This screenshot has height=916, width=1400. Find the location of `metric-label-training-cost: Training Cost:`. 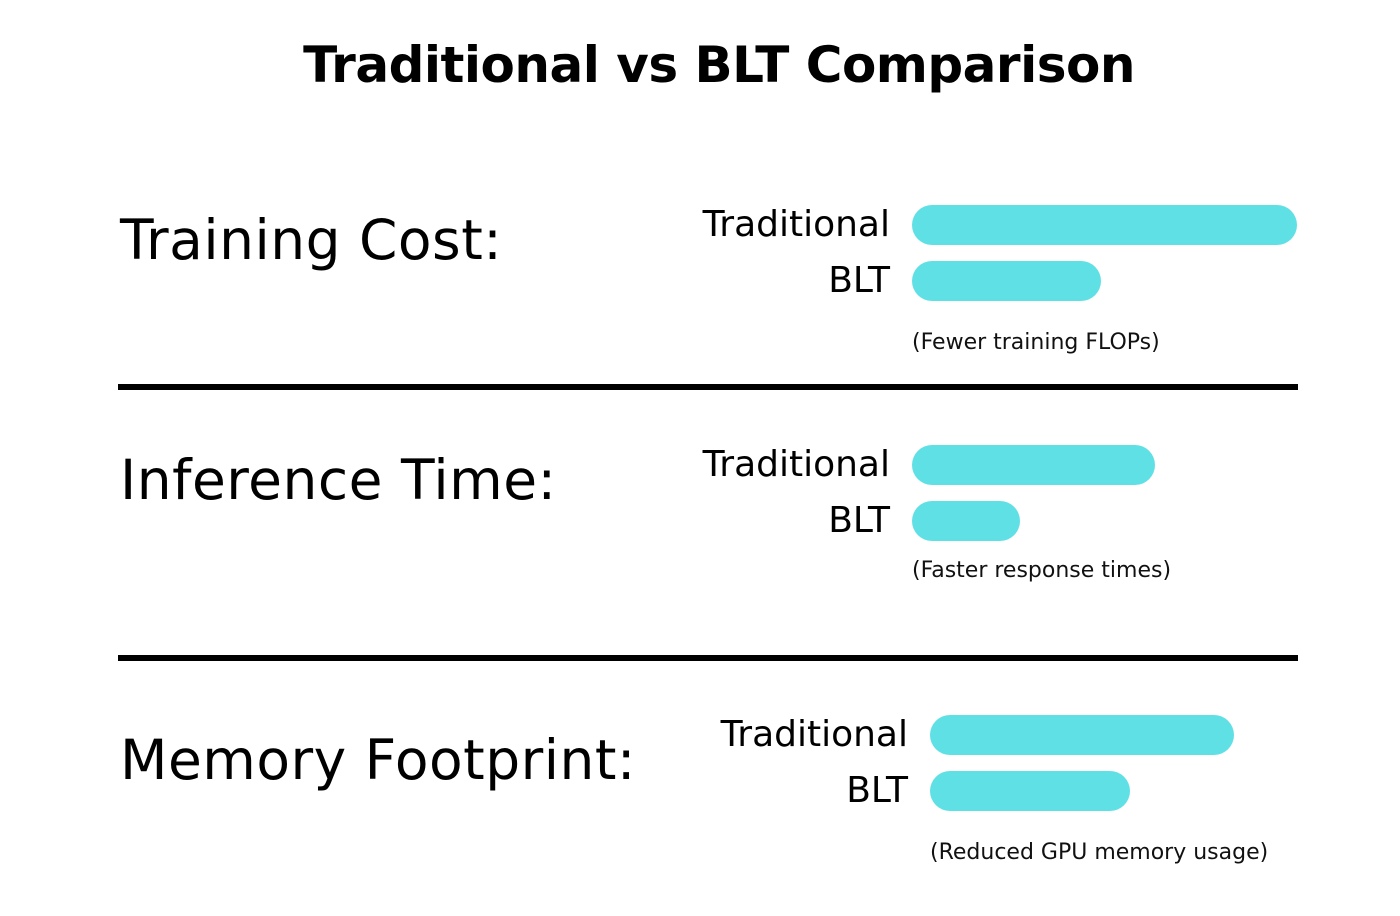

metric-label-training-cost: Training Cost: is located at coordinates (311, 240).